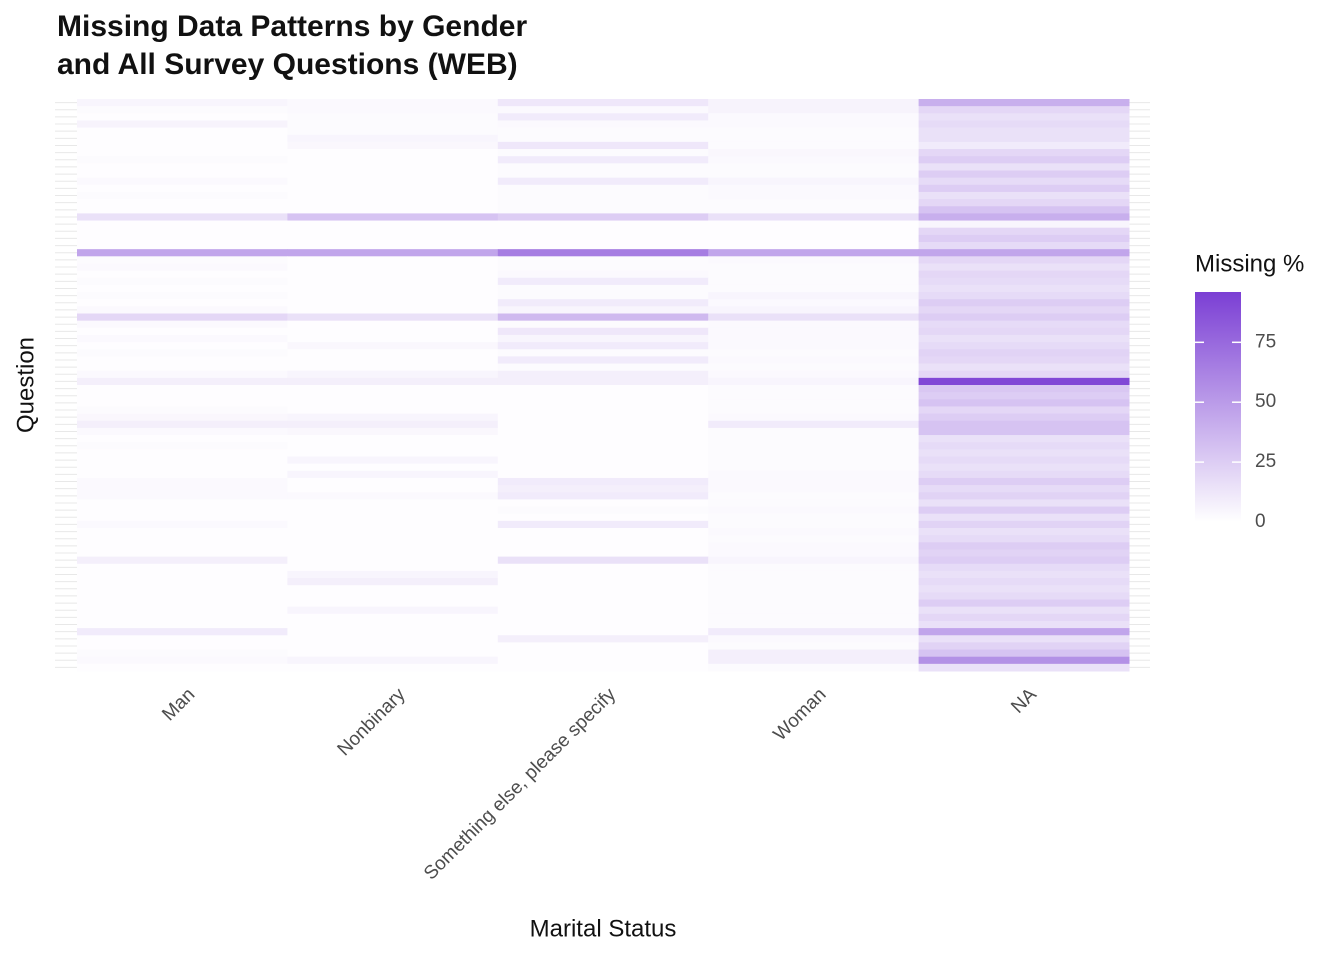  What do you see at coordinates (1265, 401) in the screenshot?
I see `legend-tick-label: 50` at bounding box center [1265, 401].